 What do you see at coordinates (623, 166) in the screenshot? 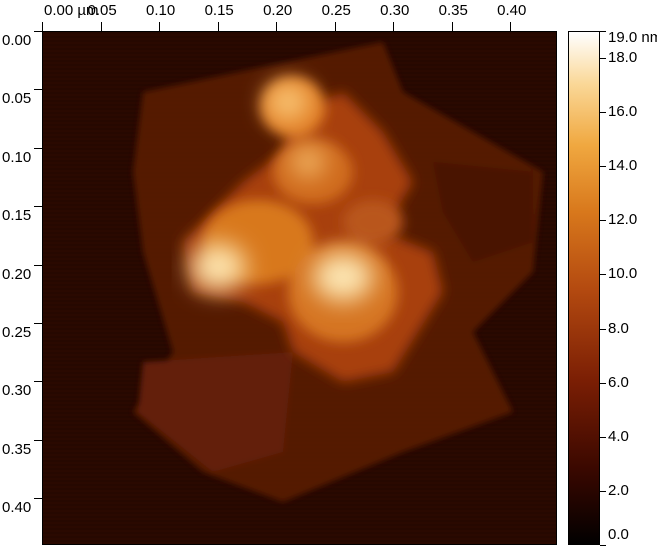
I see `colorbar-tick-label: 14.0` at bounding box center [623, 166].